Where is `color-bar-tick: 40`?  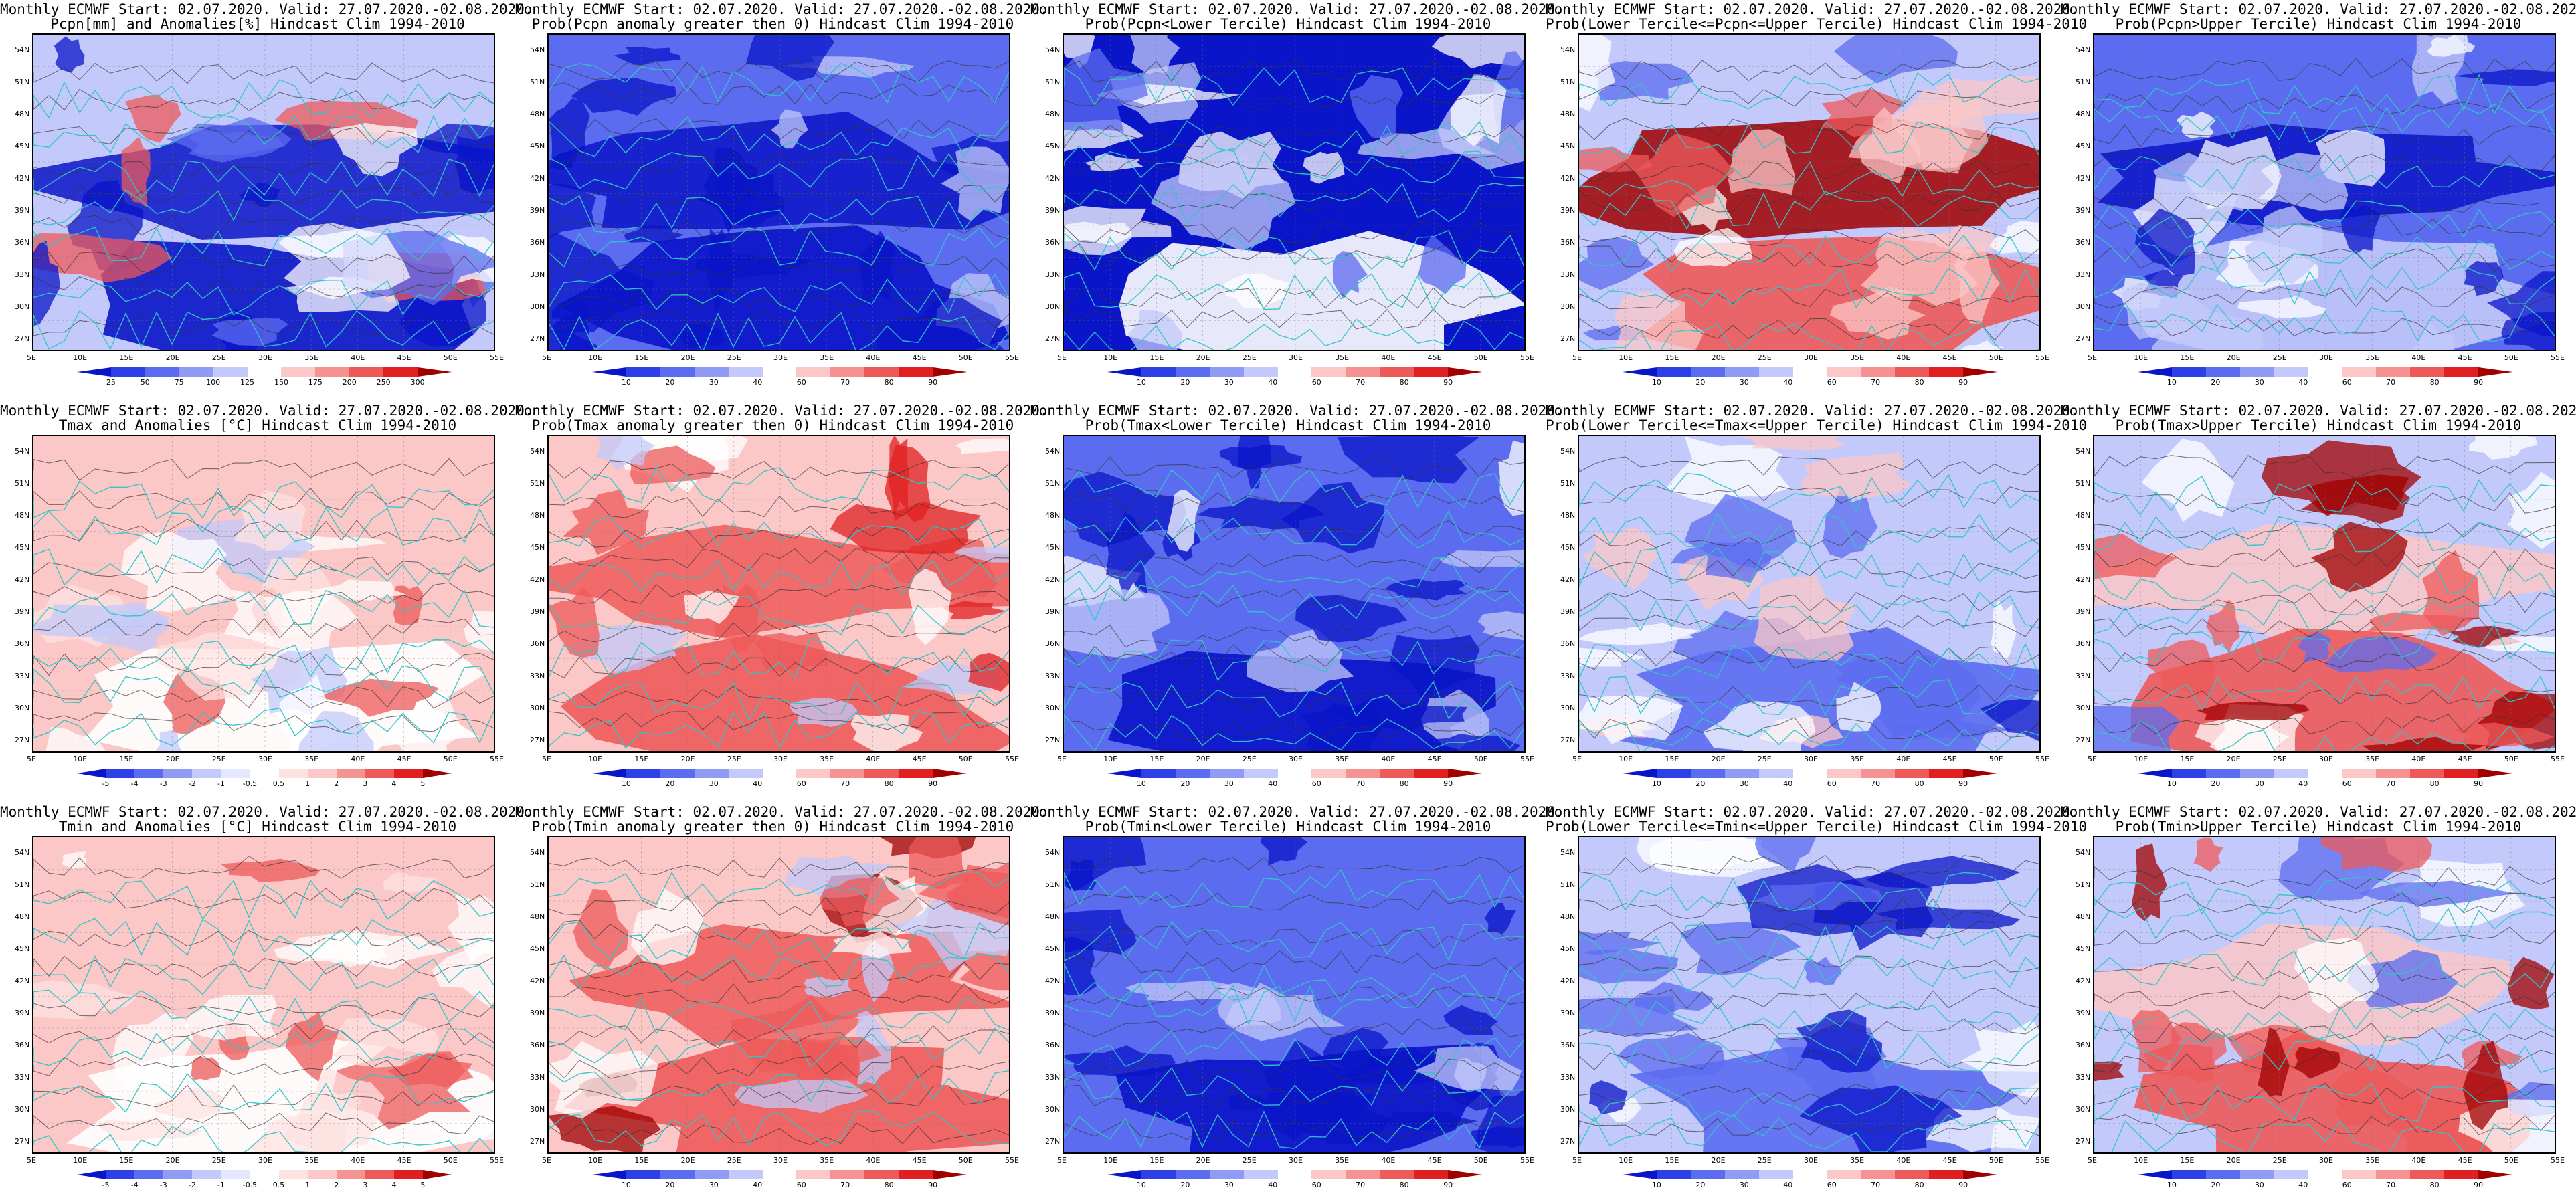 color-bar-tick: 40 is located at coordinates (2303, 783).